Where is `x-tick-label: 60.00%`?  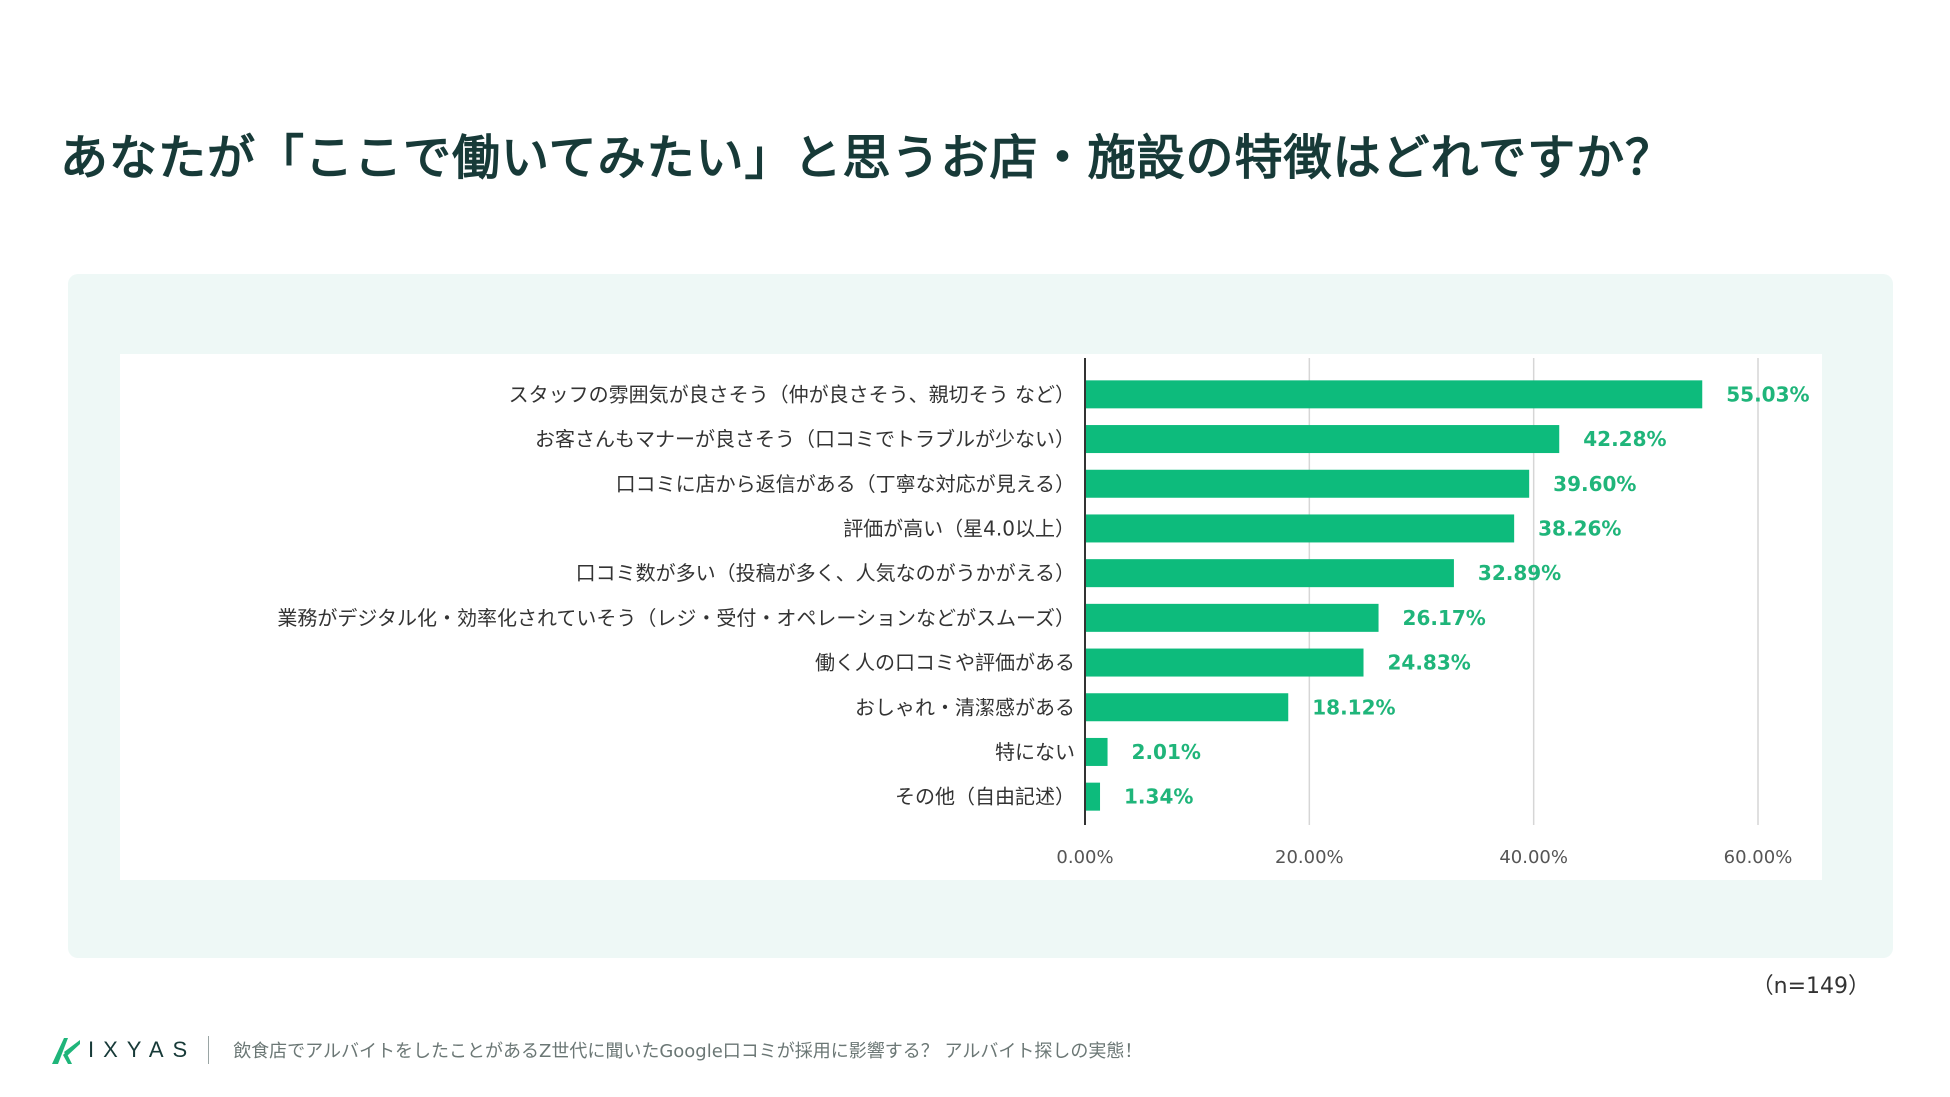 x-tick-label: 60.00% is located at coordinates (1758, 857).